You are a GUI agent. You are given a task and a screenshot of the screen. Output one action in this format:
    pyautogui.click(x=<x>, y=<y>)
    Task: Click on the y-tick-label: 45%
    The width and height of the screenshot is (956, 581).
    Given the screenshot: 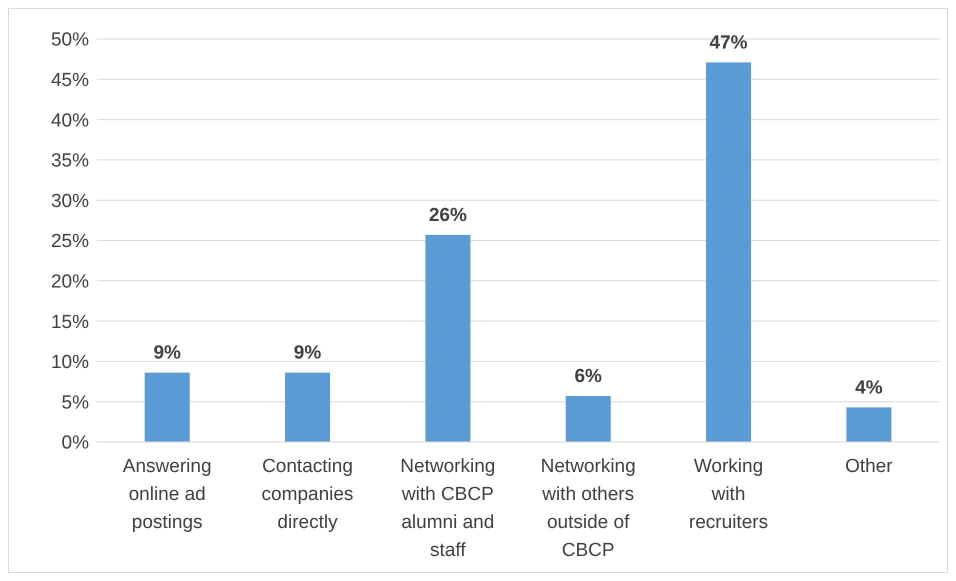 What is the action you would take?
    pyautogui.click(x=70, y=81)
    